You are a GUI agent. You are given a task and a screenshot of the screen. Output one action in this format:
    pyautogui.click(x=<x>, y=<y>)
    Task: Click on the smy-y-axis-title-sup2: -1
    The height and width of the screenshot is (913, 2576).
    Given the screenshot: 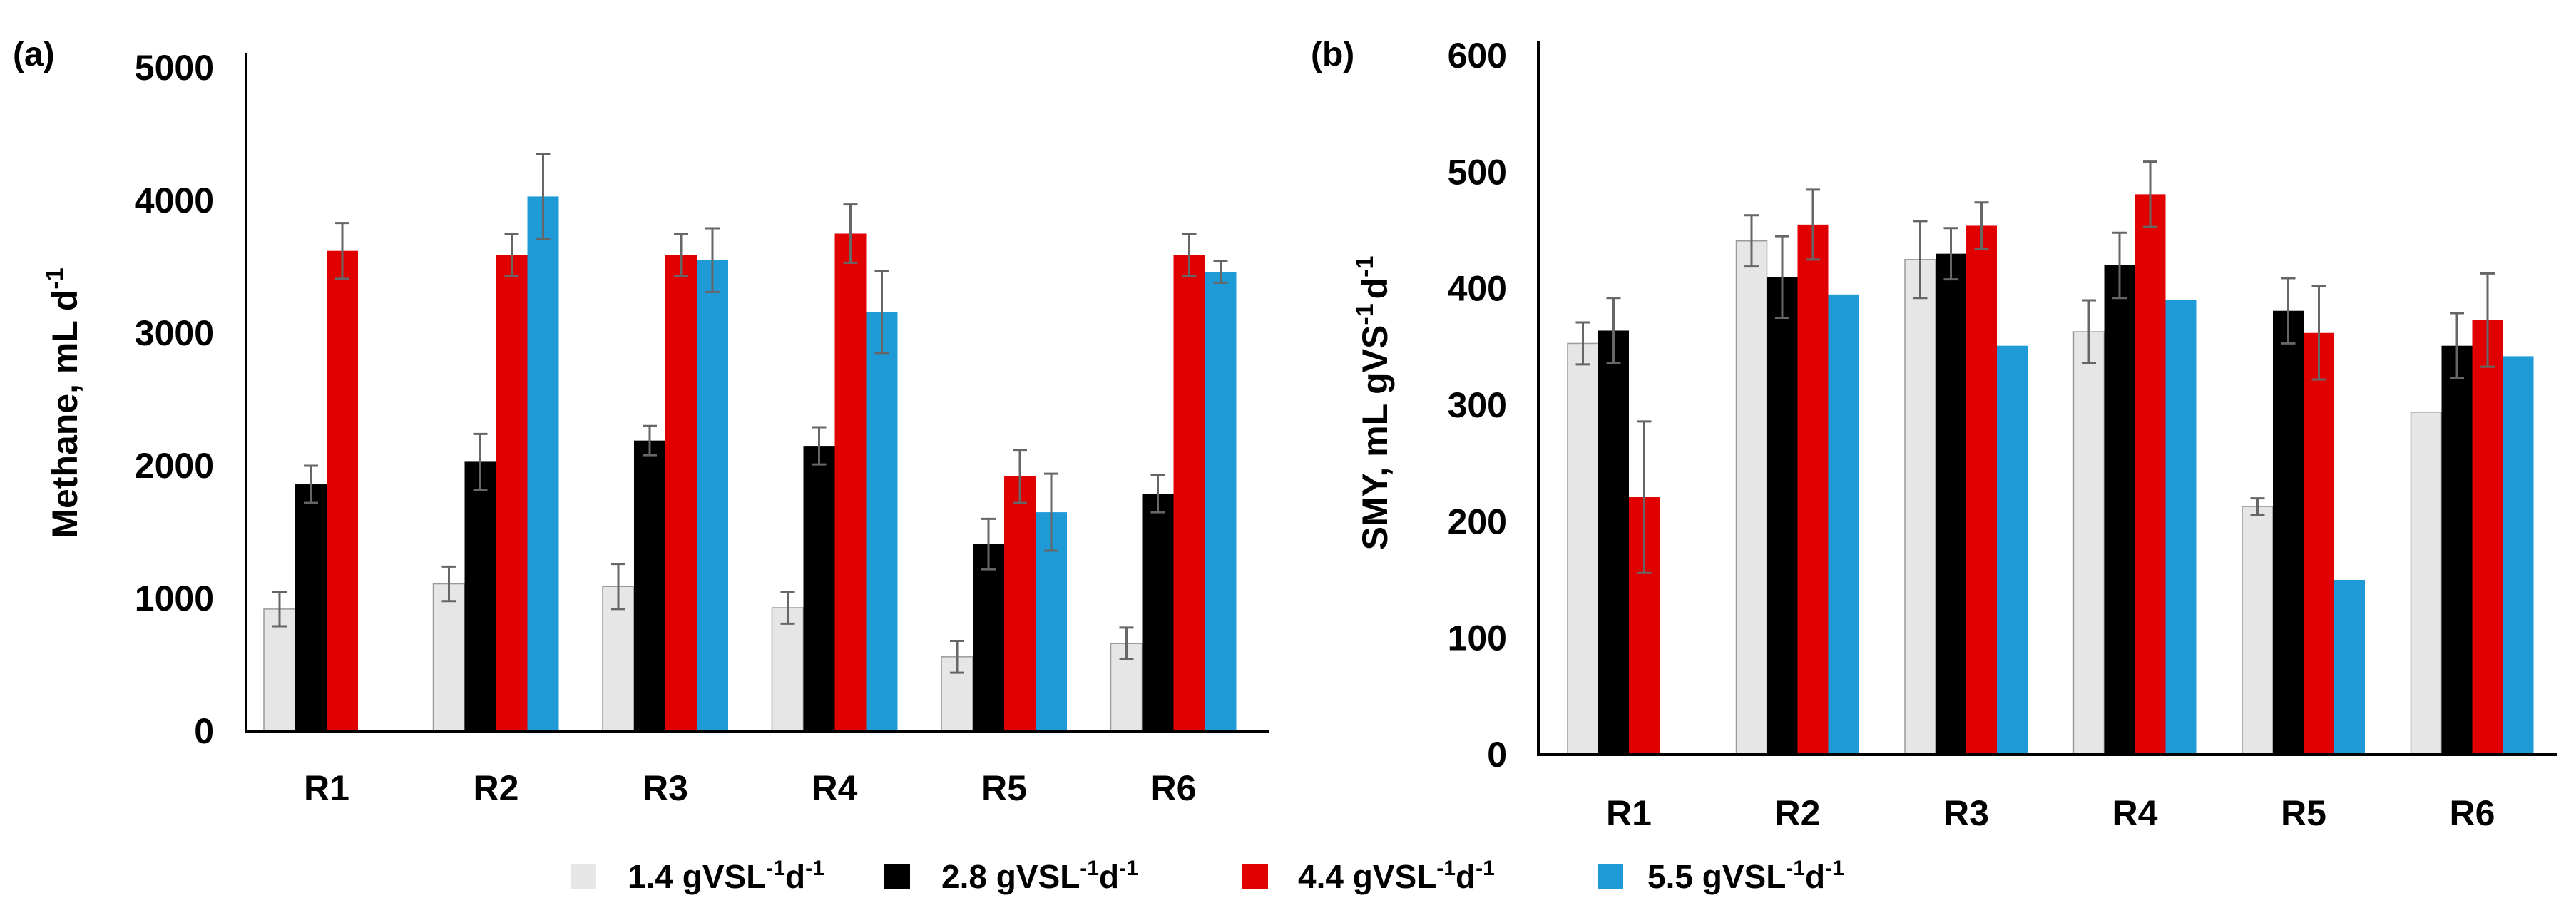 What is the action you would take?
    pyautogui.click(x=1365, y=266)
    